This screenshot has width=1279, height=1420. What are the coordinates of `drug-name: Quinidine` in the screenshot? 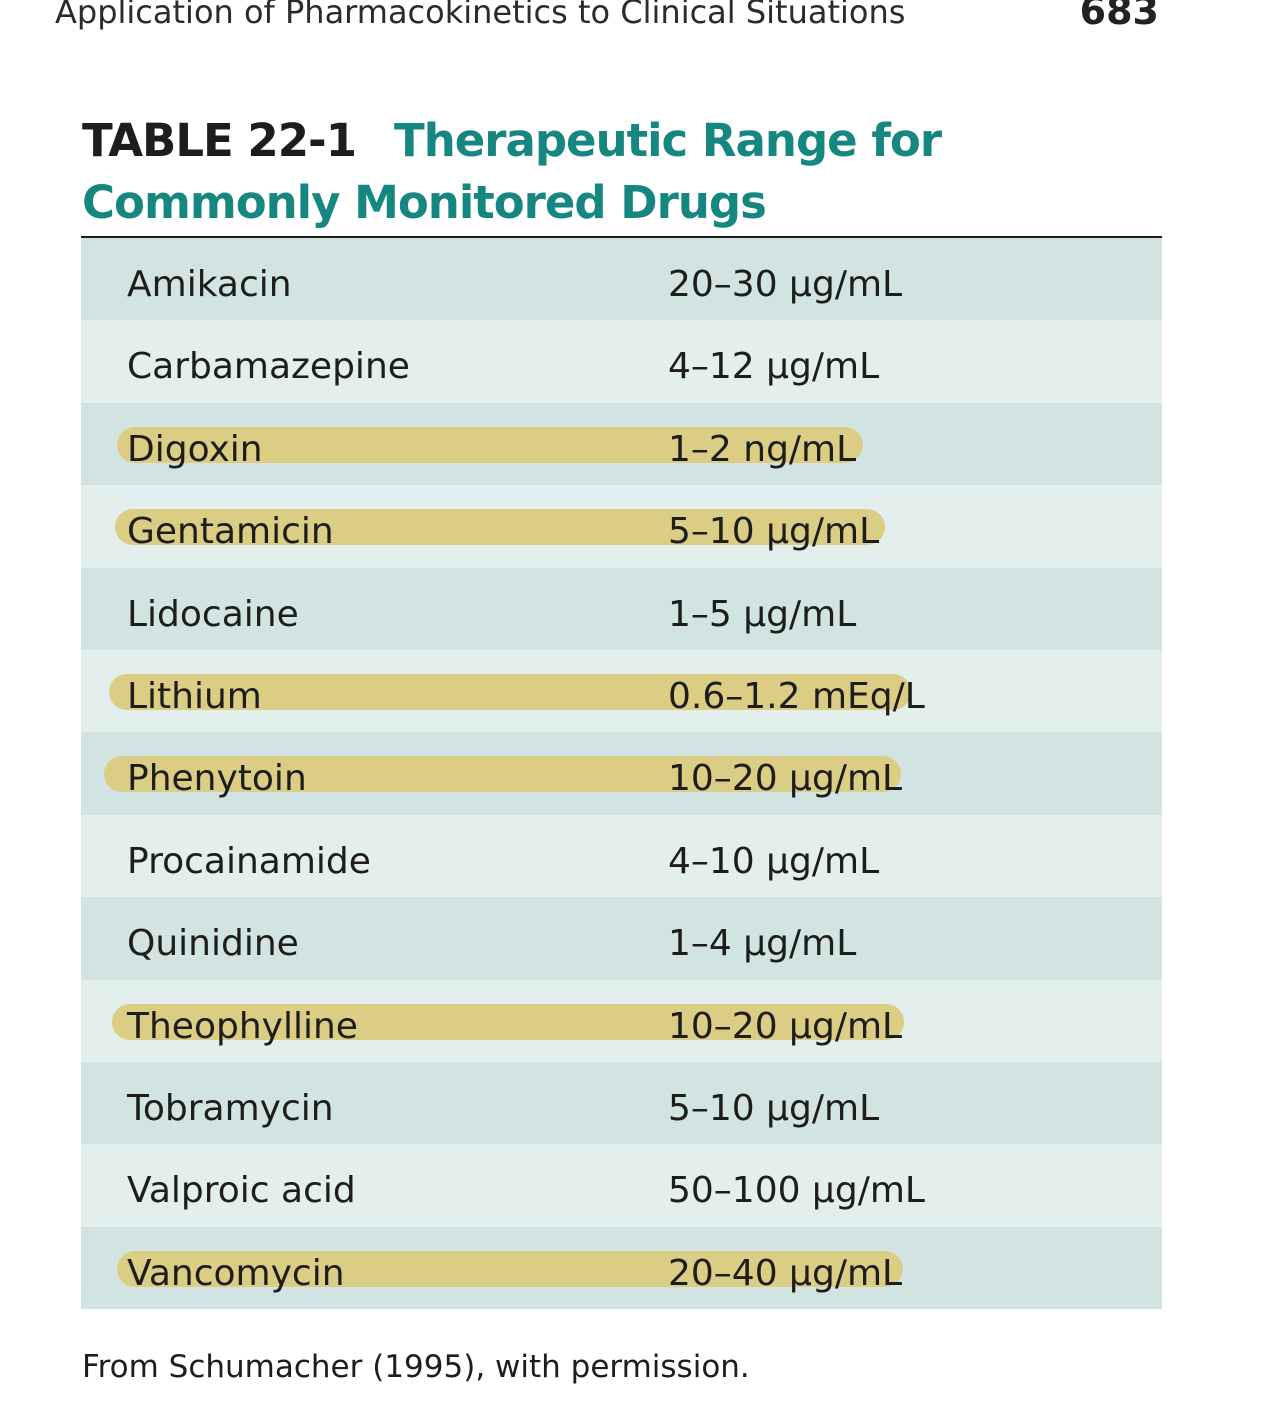 It's located at (213, 944).